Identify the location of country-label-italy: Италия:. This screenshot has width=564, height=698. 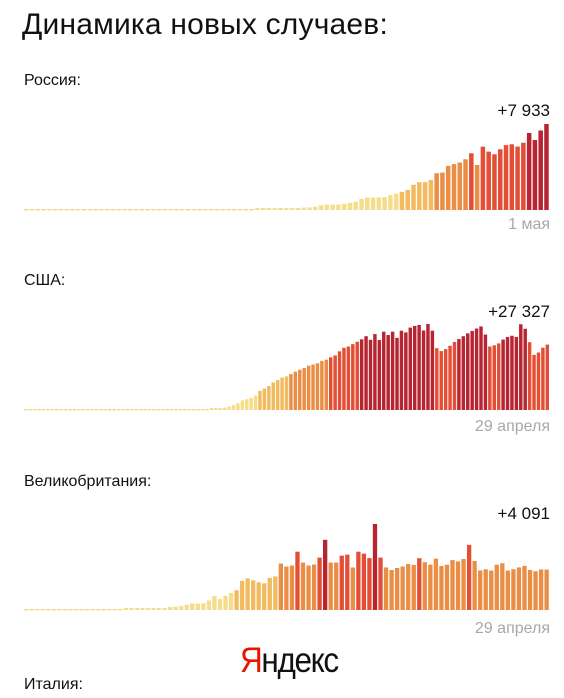
(53, 684).